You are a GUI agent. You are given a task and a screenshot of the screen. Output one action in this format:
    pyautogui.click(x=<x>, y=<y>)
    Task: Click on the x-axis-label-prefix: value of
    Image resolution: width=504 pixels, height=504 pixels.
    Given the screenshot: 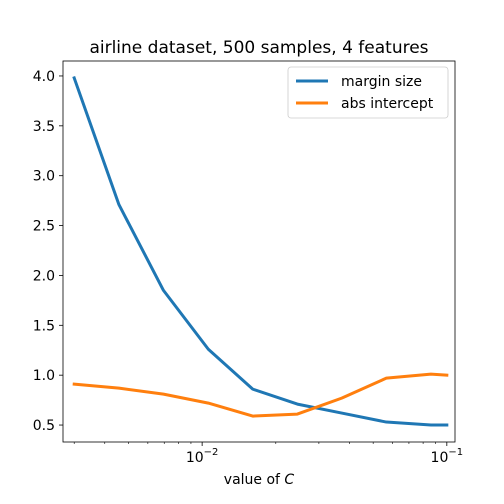 What is the action you would take?
    pyautogui.click(x=254, y=480)
    